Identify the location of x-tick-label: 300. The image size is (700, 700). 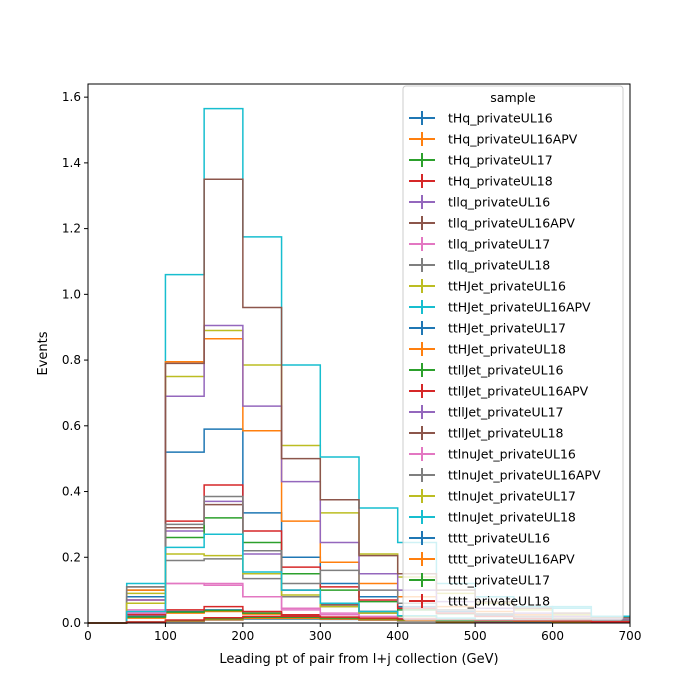
(320, 636).